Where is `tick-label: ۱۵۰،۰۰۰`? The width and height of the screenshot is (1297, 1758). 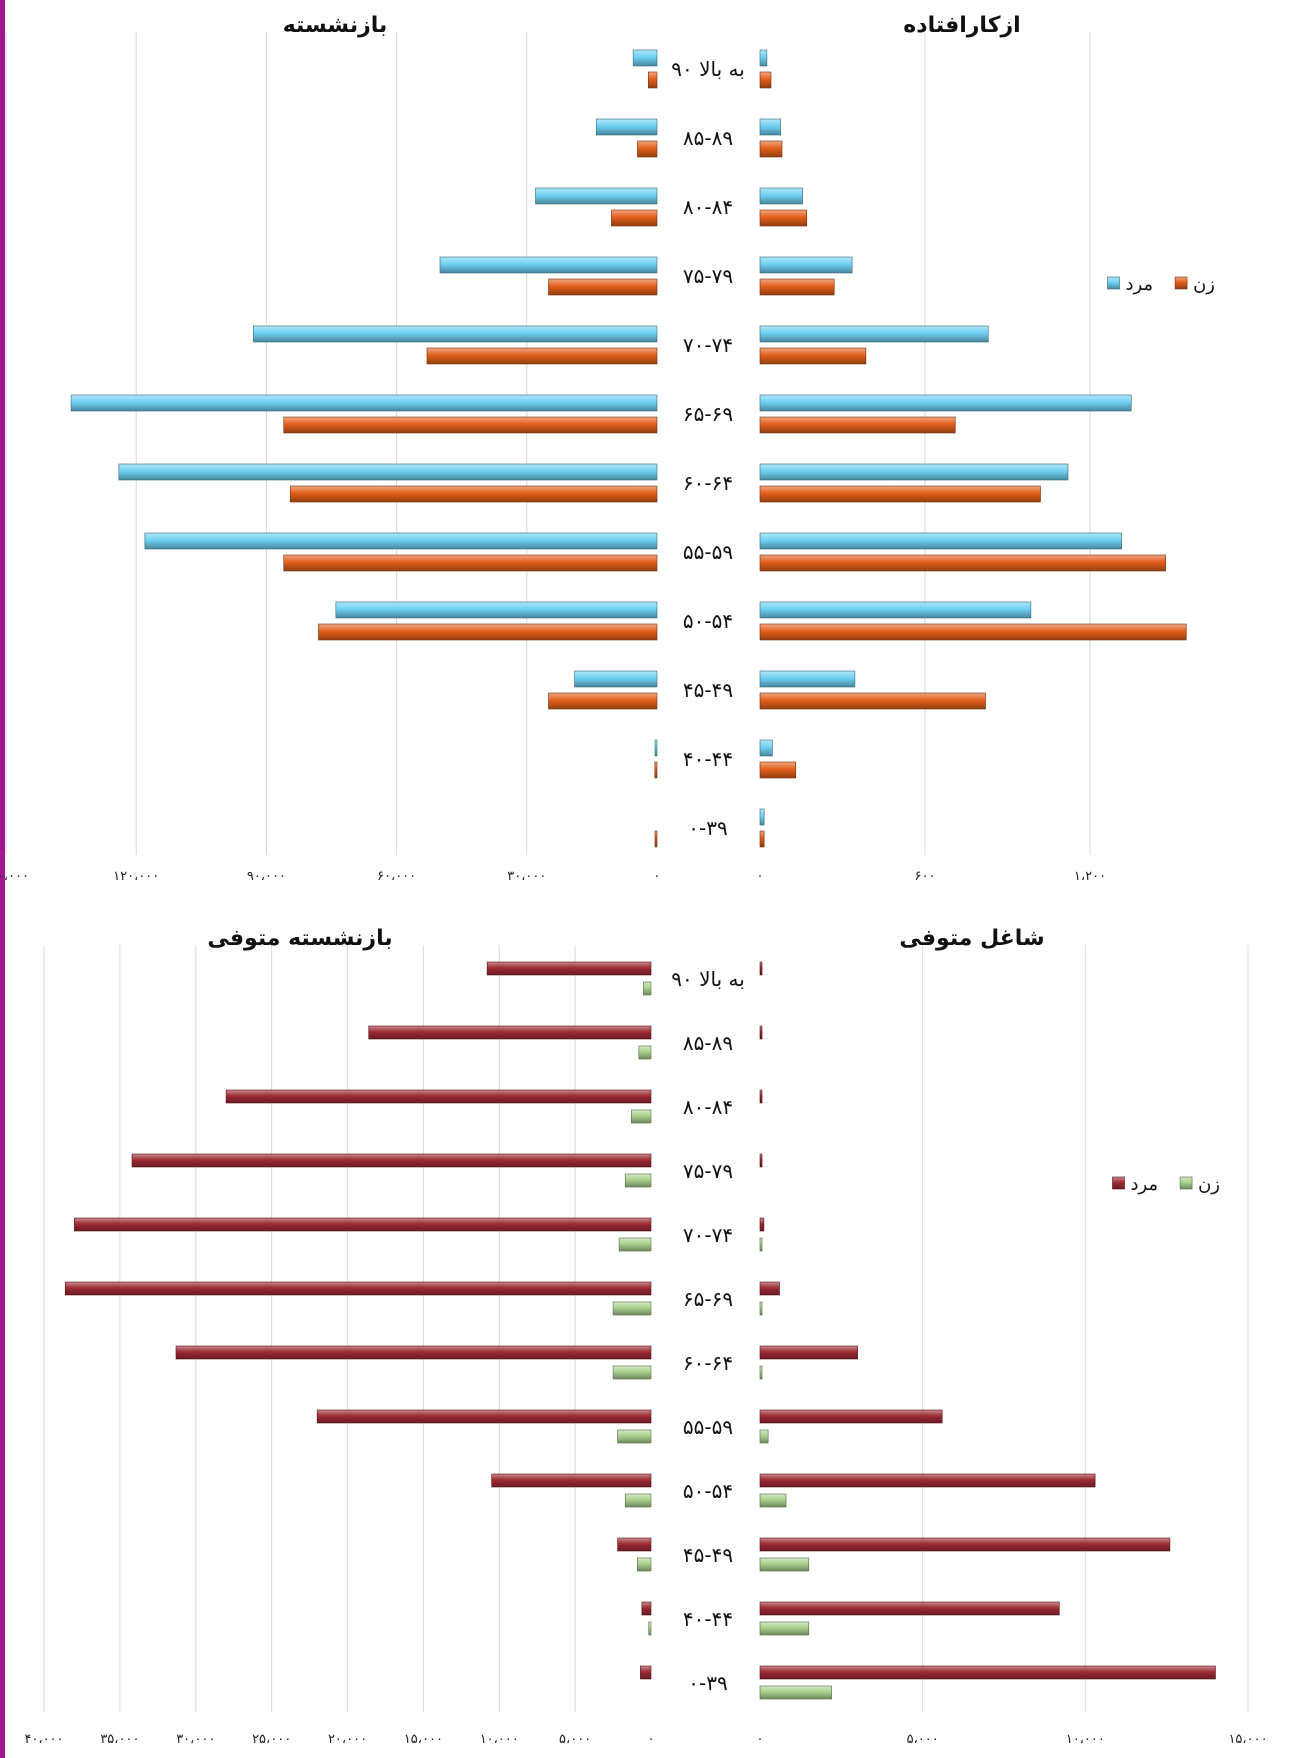 tick-label: ۱۵۰،۰۰۰ is located at coordinates (14, 876).